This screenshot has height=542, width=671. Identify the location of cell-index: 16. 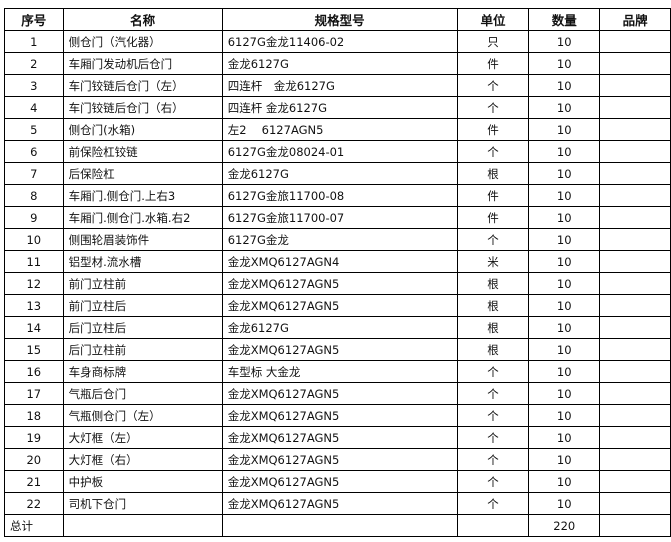
(34, 371).